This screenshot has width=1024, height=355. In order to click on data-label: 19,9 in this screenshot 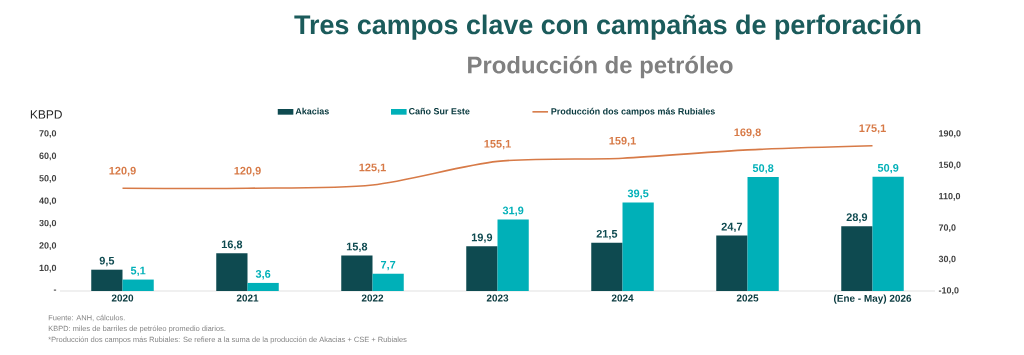, I will do `click(482, 238)`.